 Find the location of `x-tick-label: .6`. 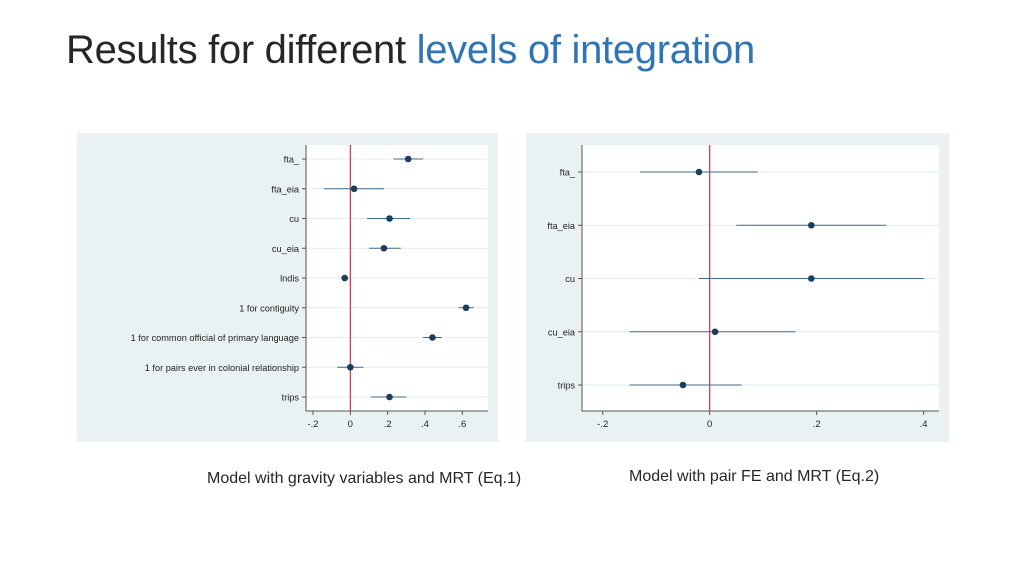

x-tick-label: .6 is located at coordinates (462, 424).